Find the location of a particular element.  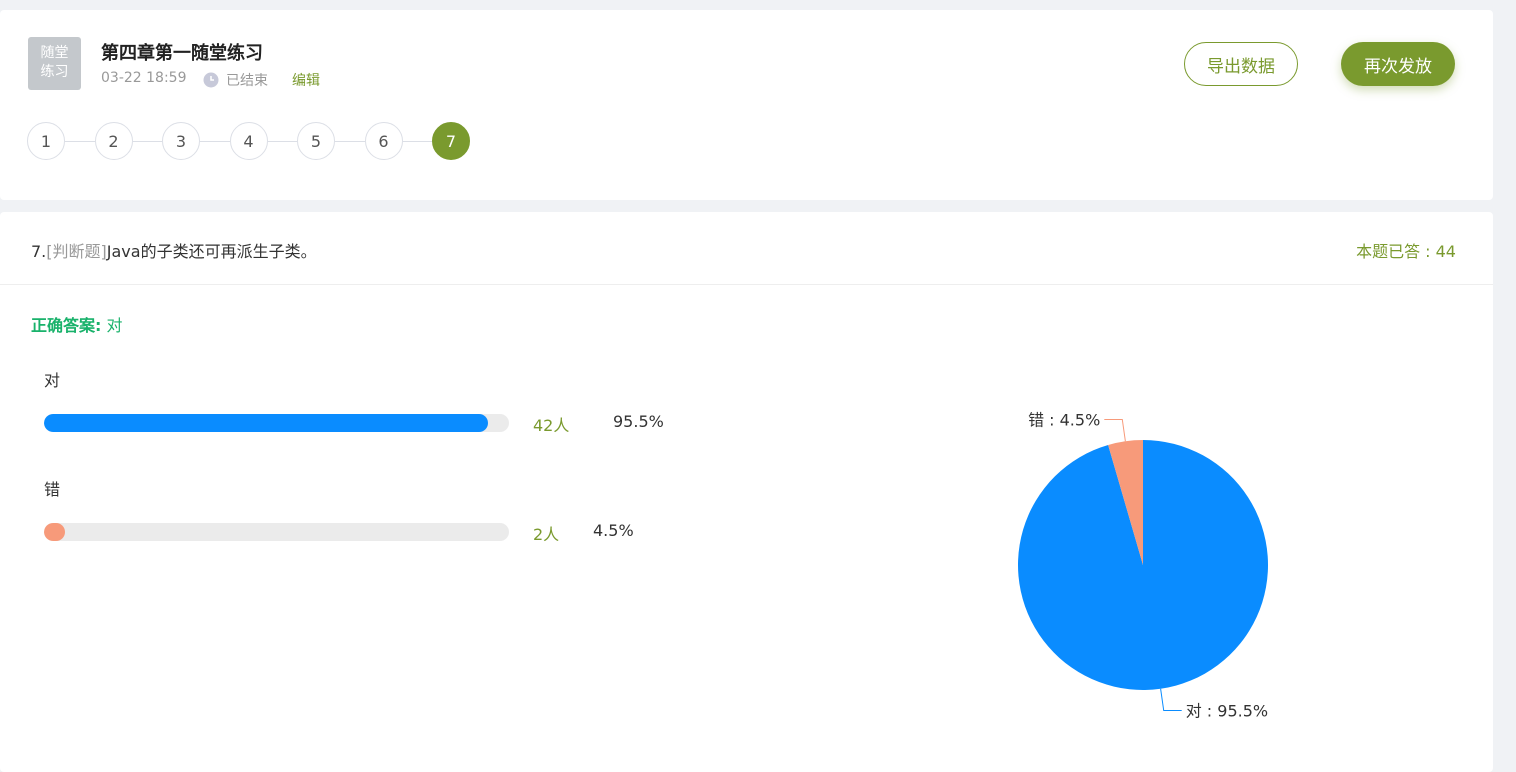

reissue-button: 再次发放 is located at coordinates (1398, 64).